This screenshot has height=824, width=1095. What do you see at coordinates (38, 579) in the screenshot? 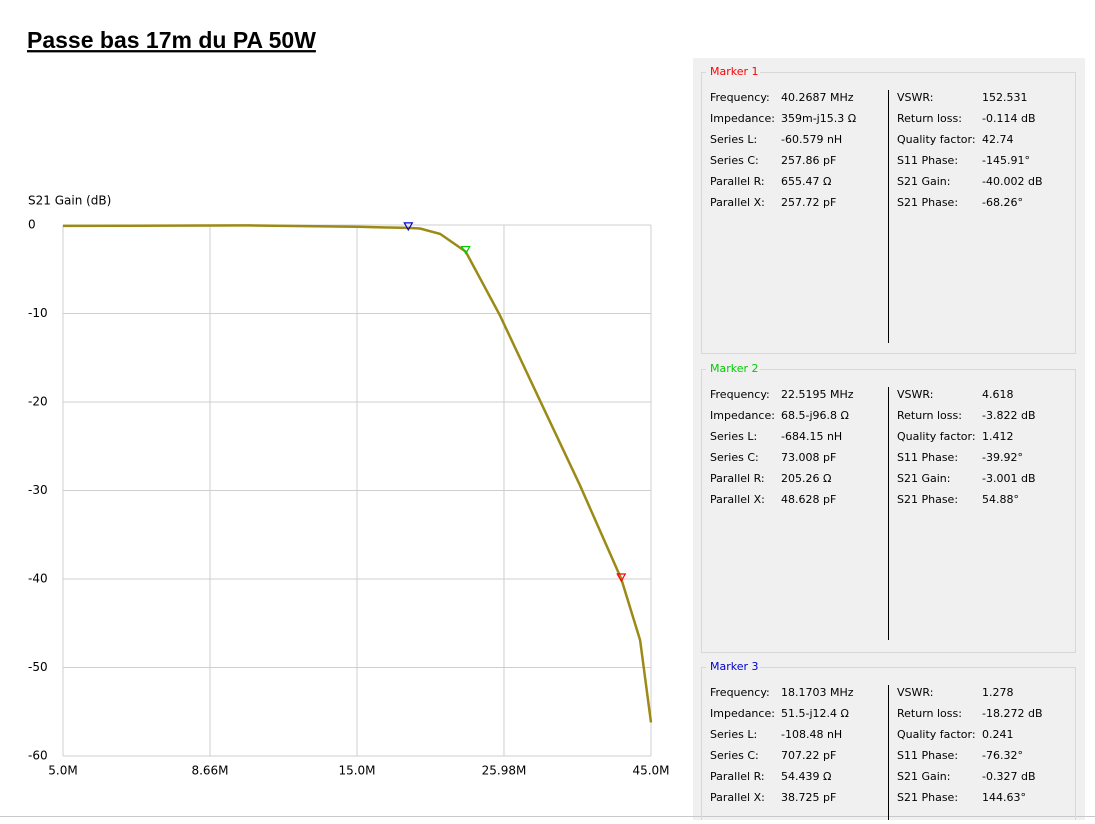
I see `y-tick-label: -40` at bounding box center [38, 579].